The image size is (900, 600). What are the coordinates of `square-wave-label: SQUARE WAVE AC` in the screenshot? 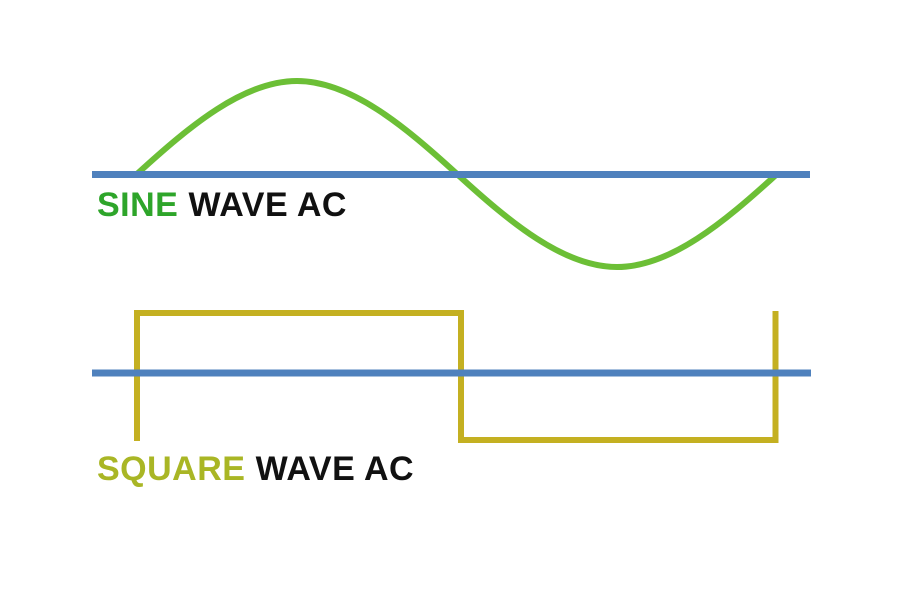 It's located at (255, 469).